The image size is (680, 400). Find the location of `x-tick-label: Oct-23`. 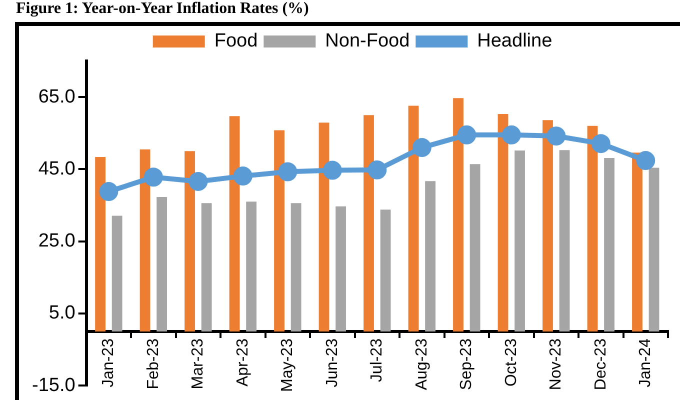

x-tick-label: Oct-23 is located at coordinates (511, 362).